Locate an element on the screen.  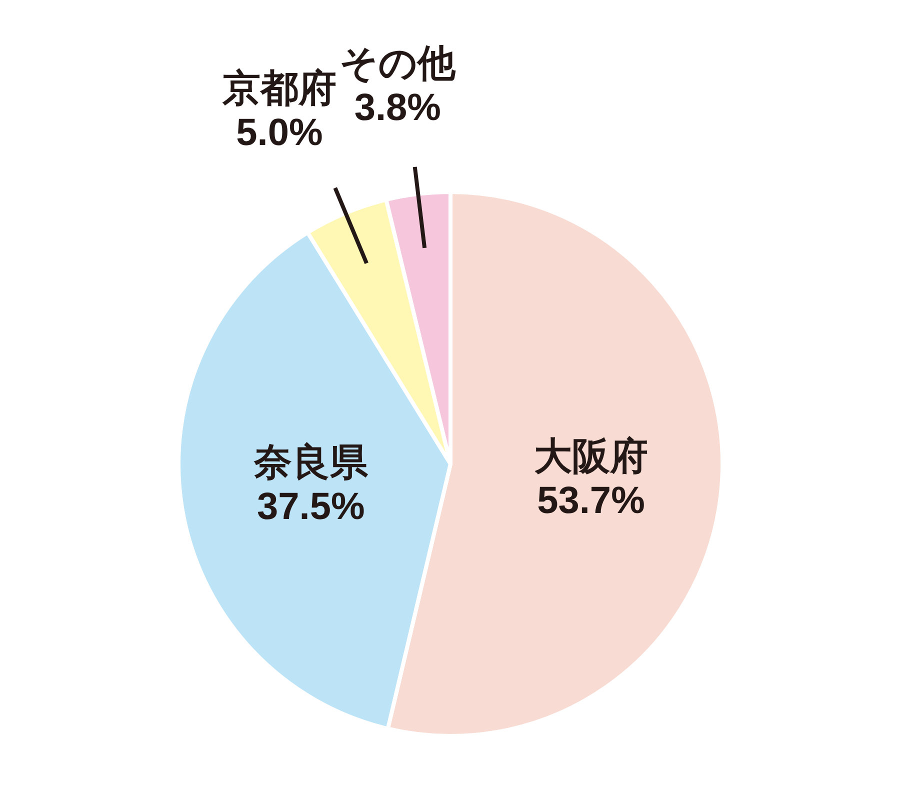
data-label: 3.8% is located at coordinates (397, 108).